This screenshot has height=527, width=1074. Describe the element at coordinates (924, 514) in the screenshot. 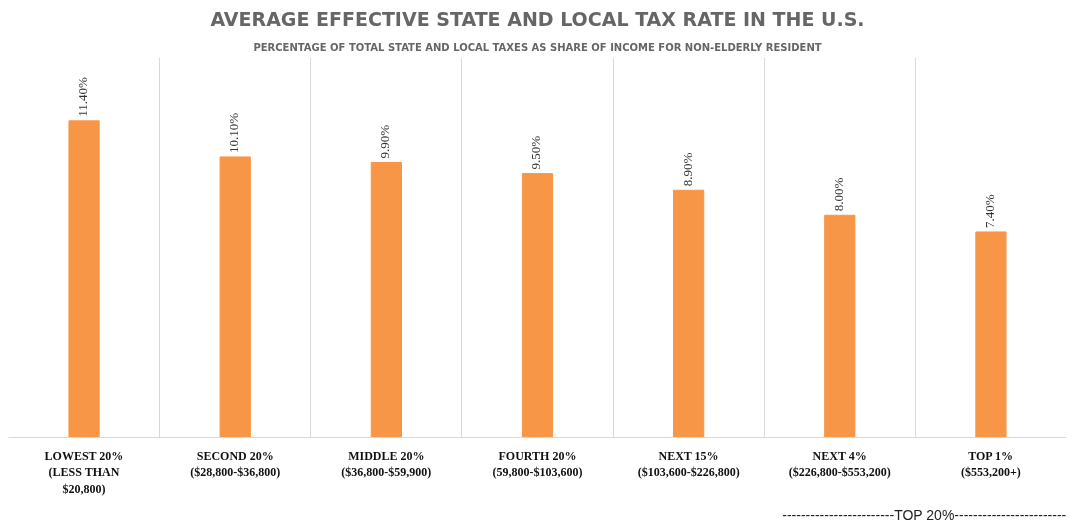

I see `text: ------------------------TOP 20%------------------------` at that location.